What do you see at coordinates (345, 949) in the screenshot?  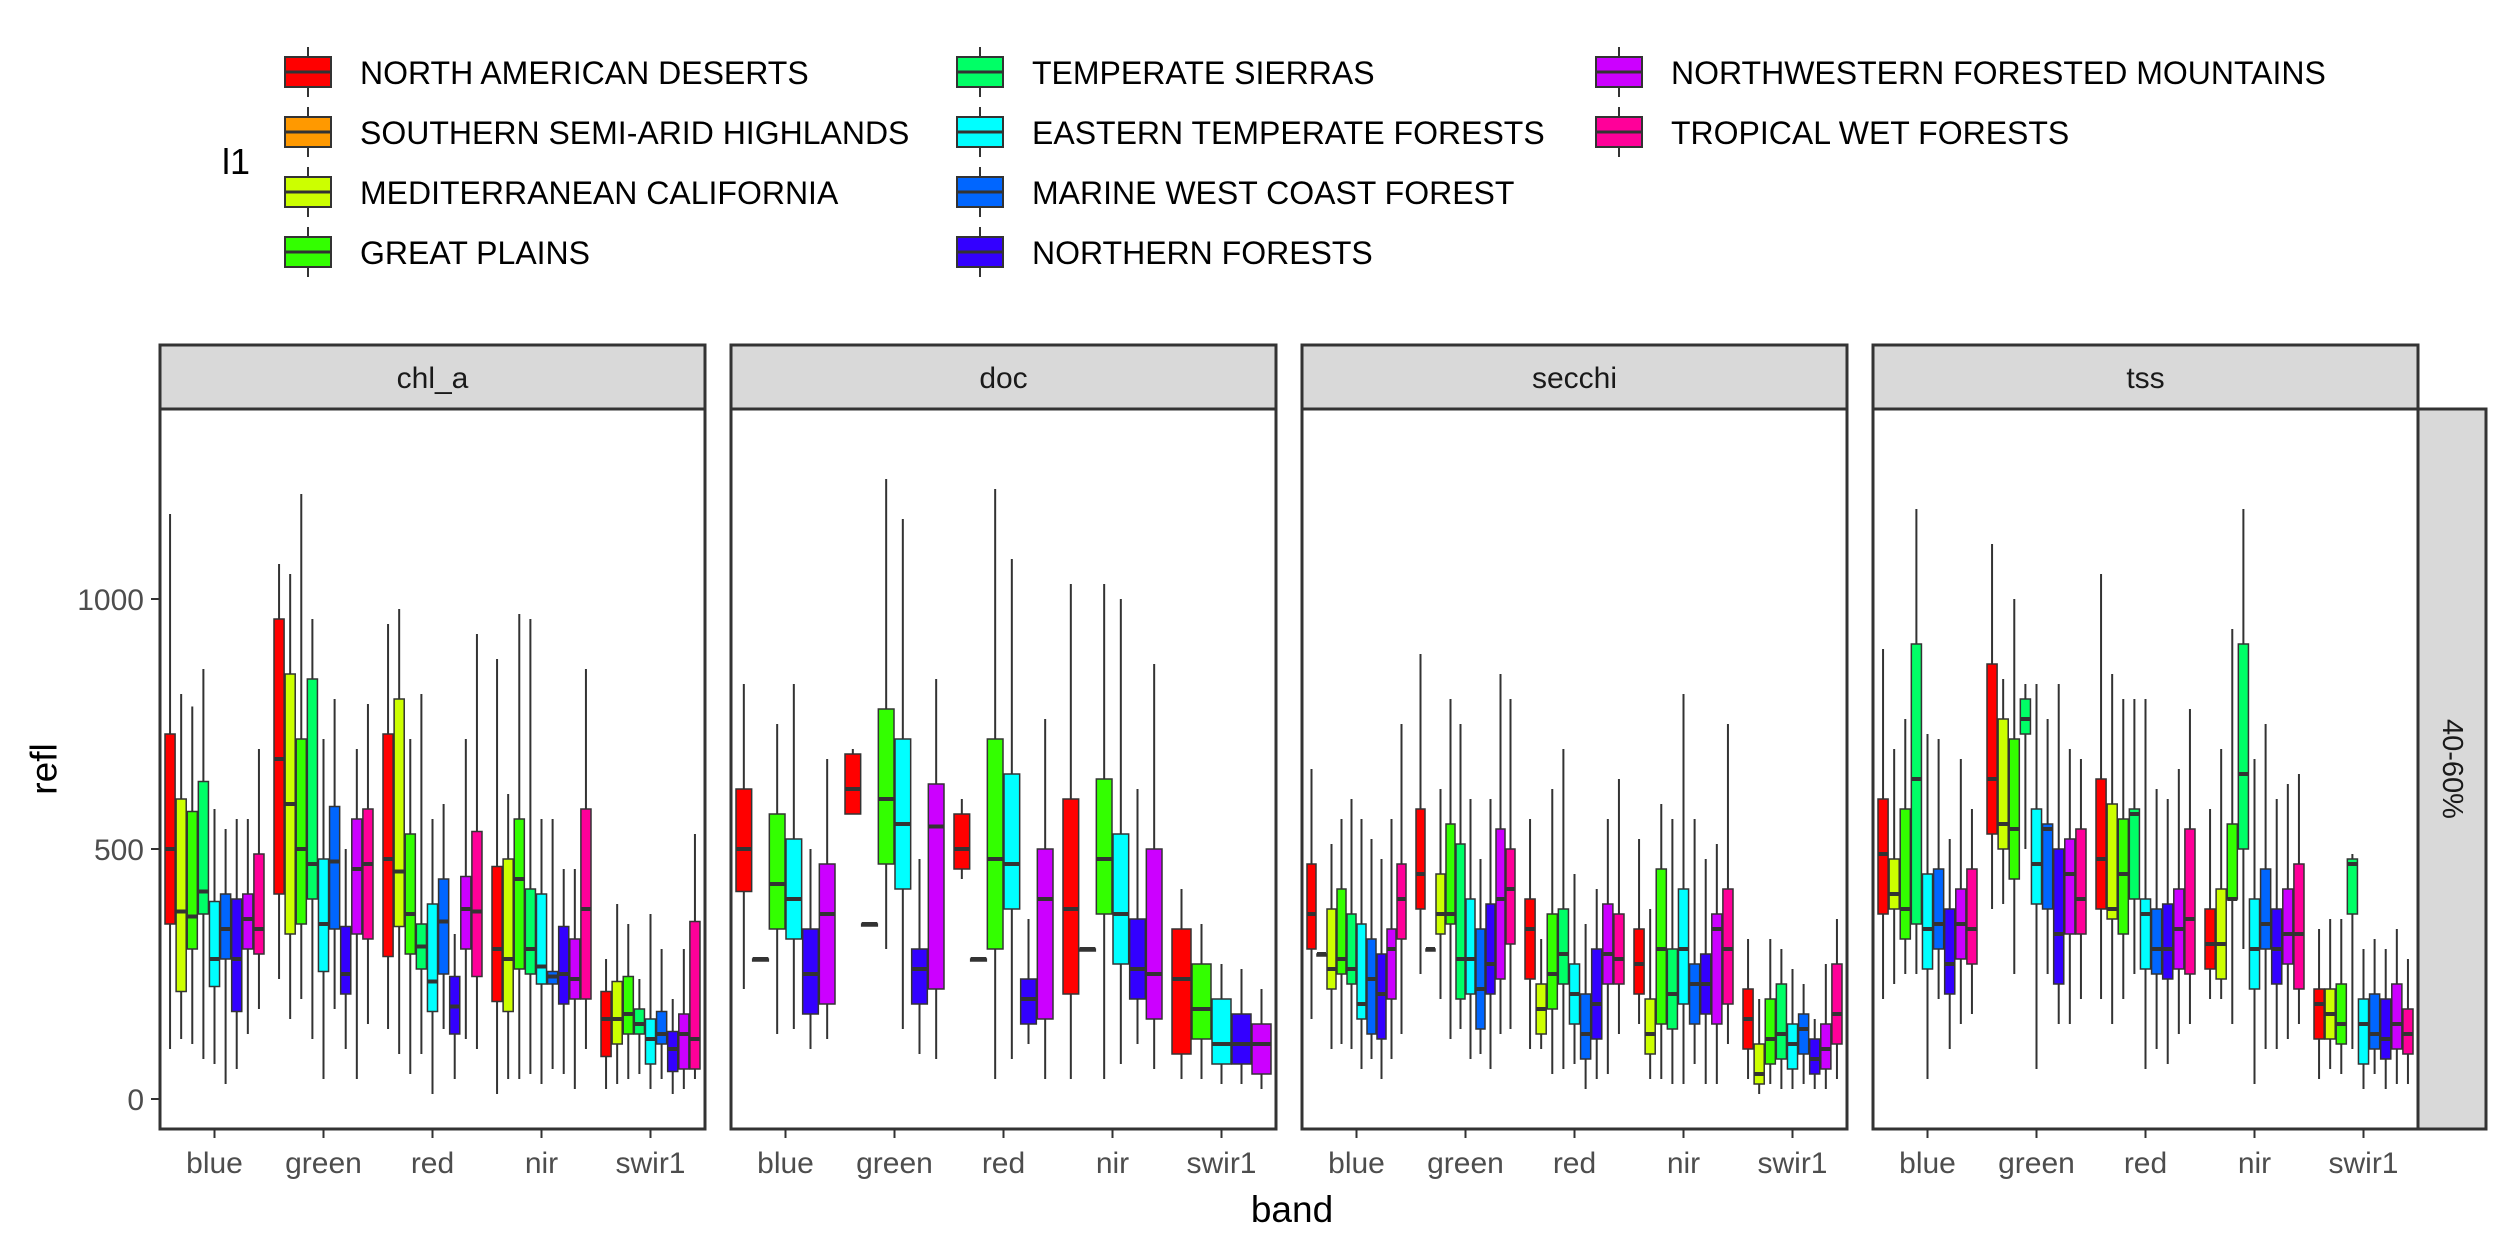 I see `box-green-northern-forests` at bounding box center [345, 949].